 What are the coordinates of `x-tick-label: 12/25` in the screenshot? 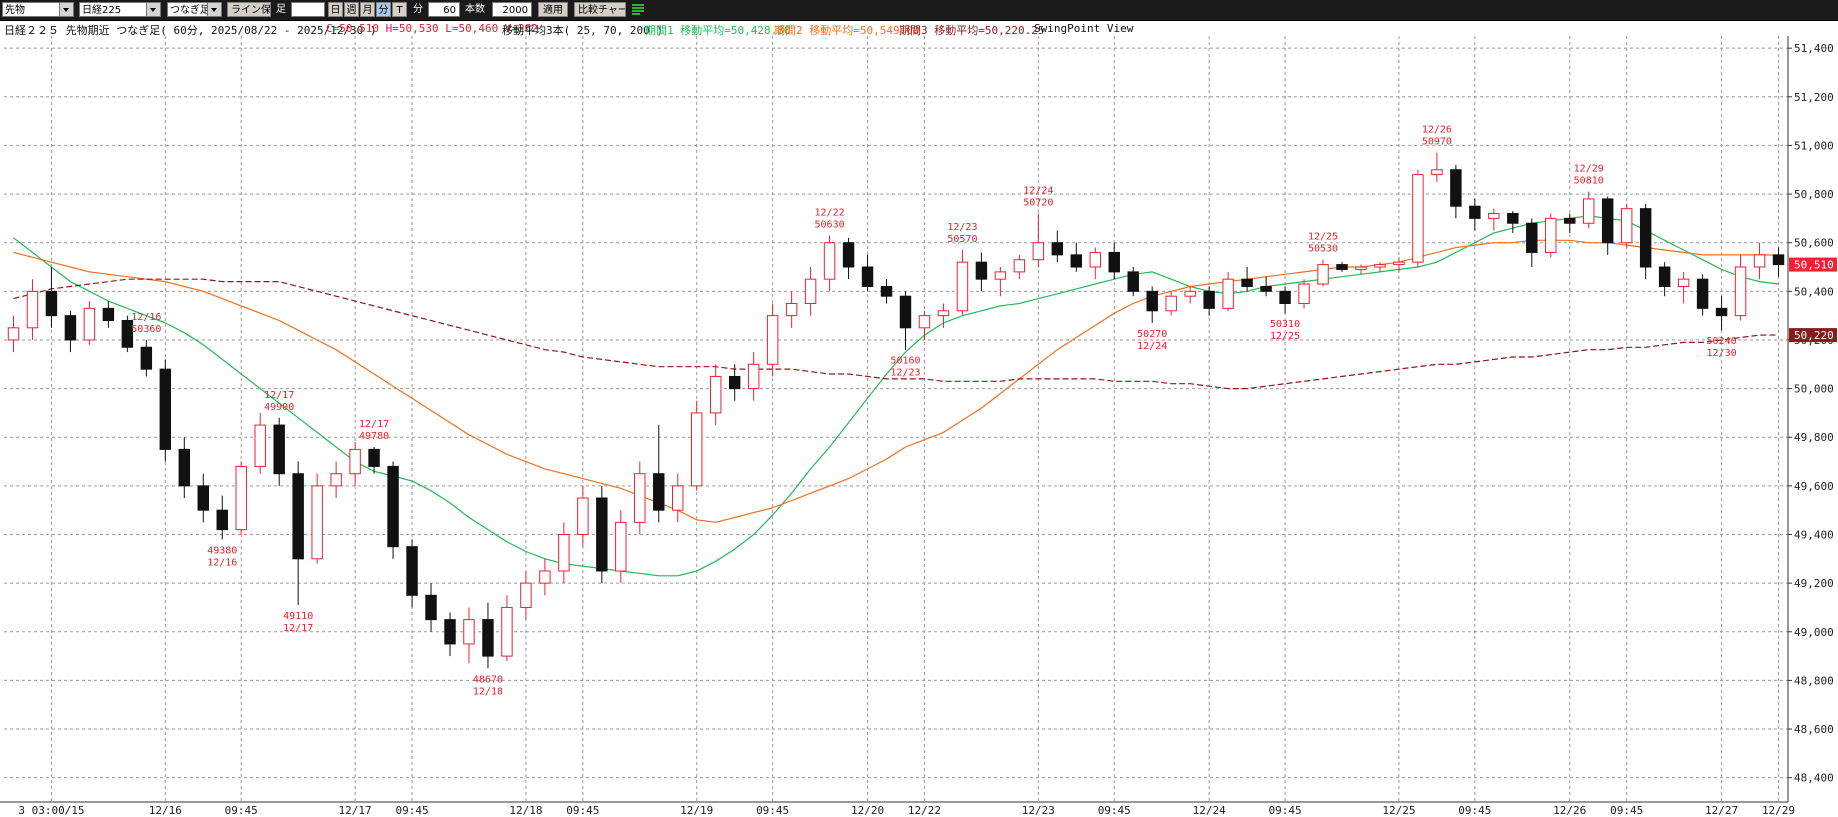 It's located at (1398, 810).